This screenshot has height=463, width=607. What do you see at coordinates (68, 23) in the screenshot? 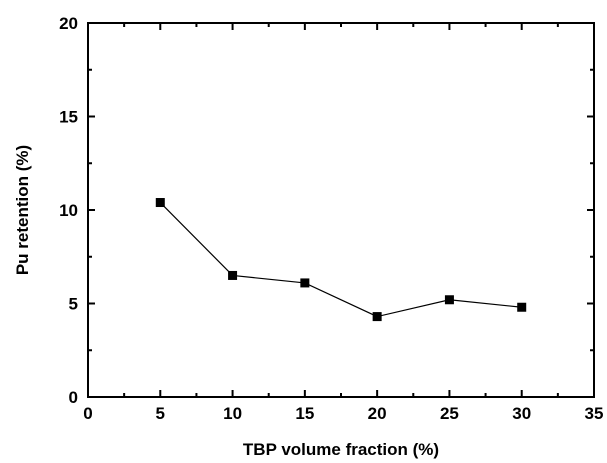
I see `y-tick-label: 20` at bounding box center [68, 23].